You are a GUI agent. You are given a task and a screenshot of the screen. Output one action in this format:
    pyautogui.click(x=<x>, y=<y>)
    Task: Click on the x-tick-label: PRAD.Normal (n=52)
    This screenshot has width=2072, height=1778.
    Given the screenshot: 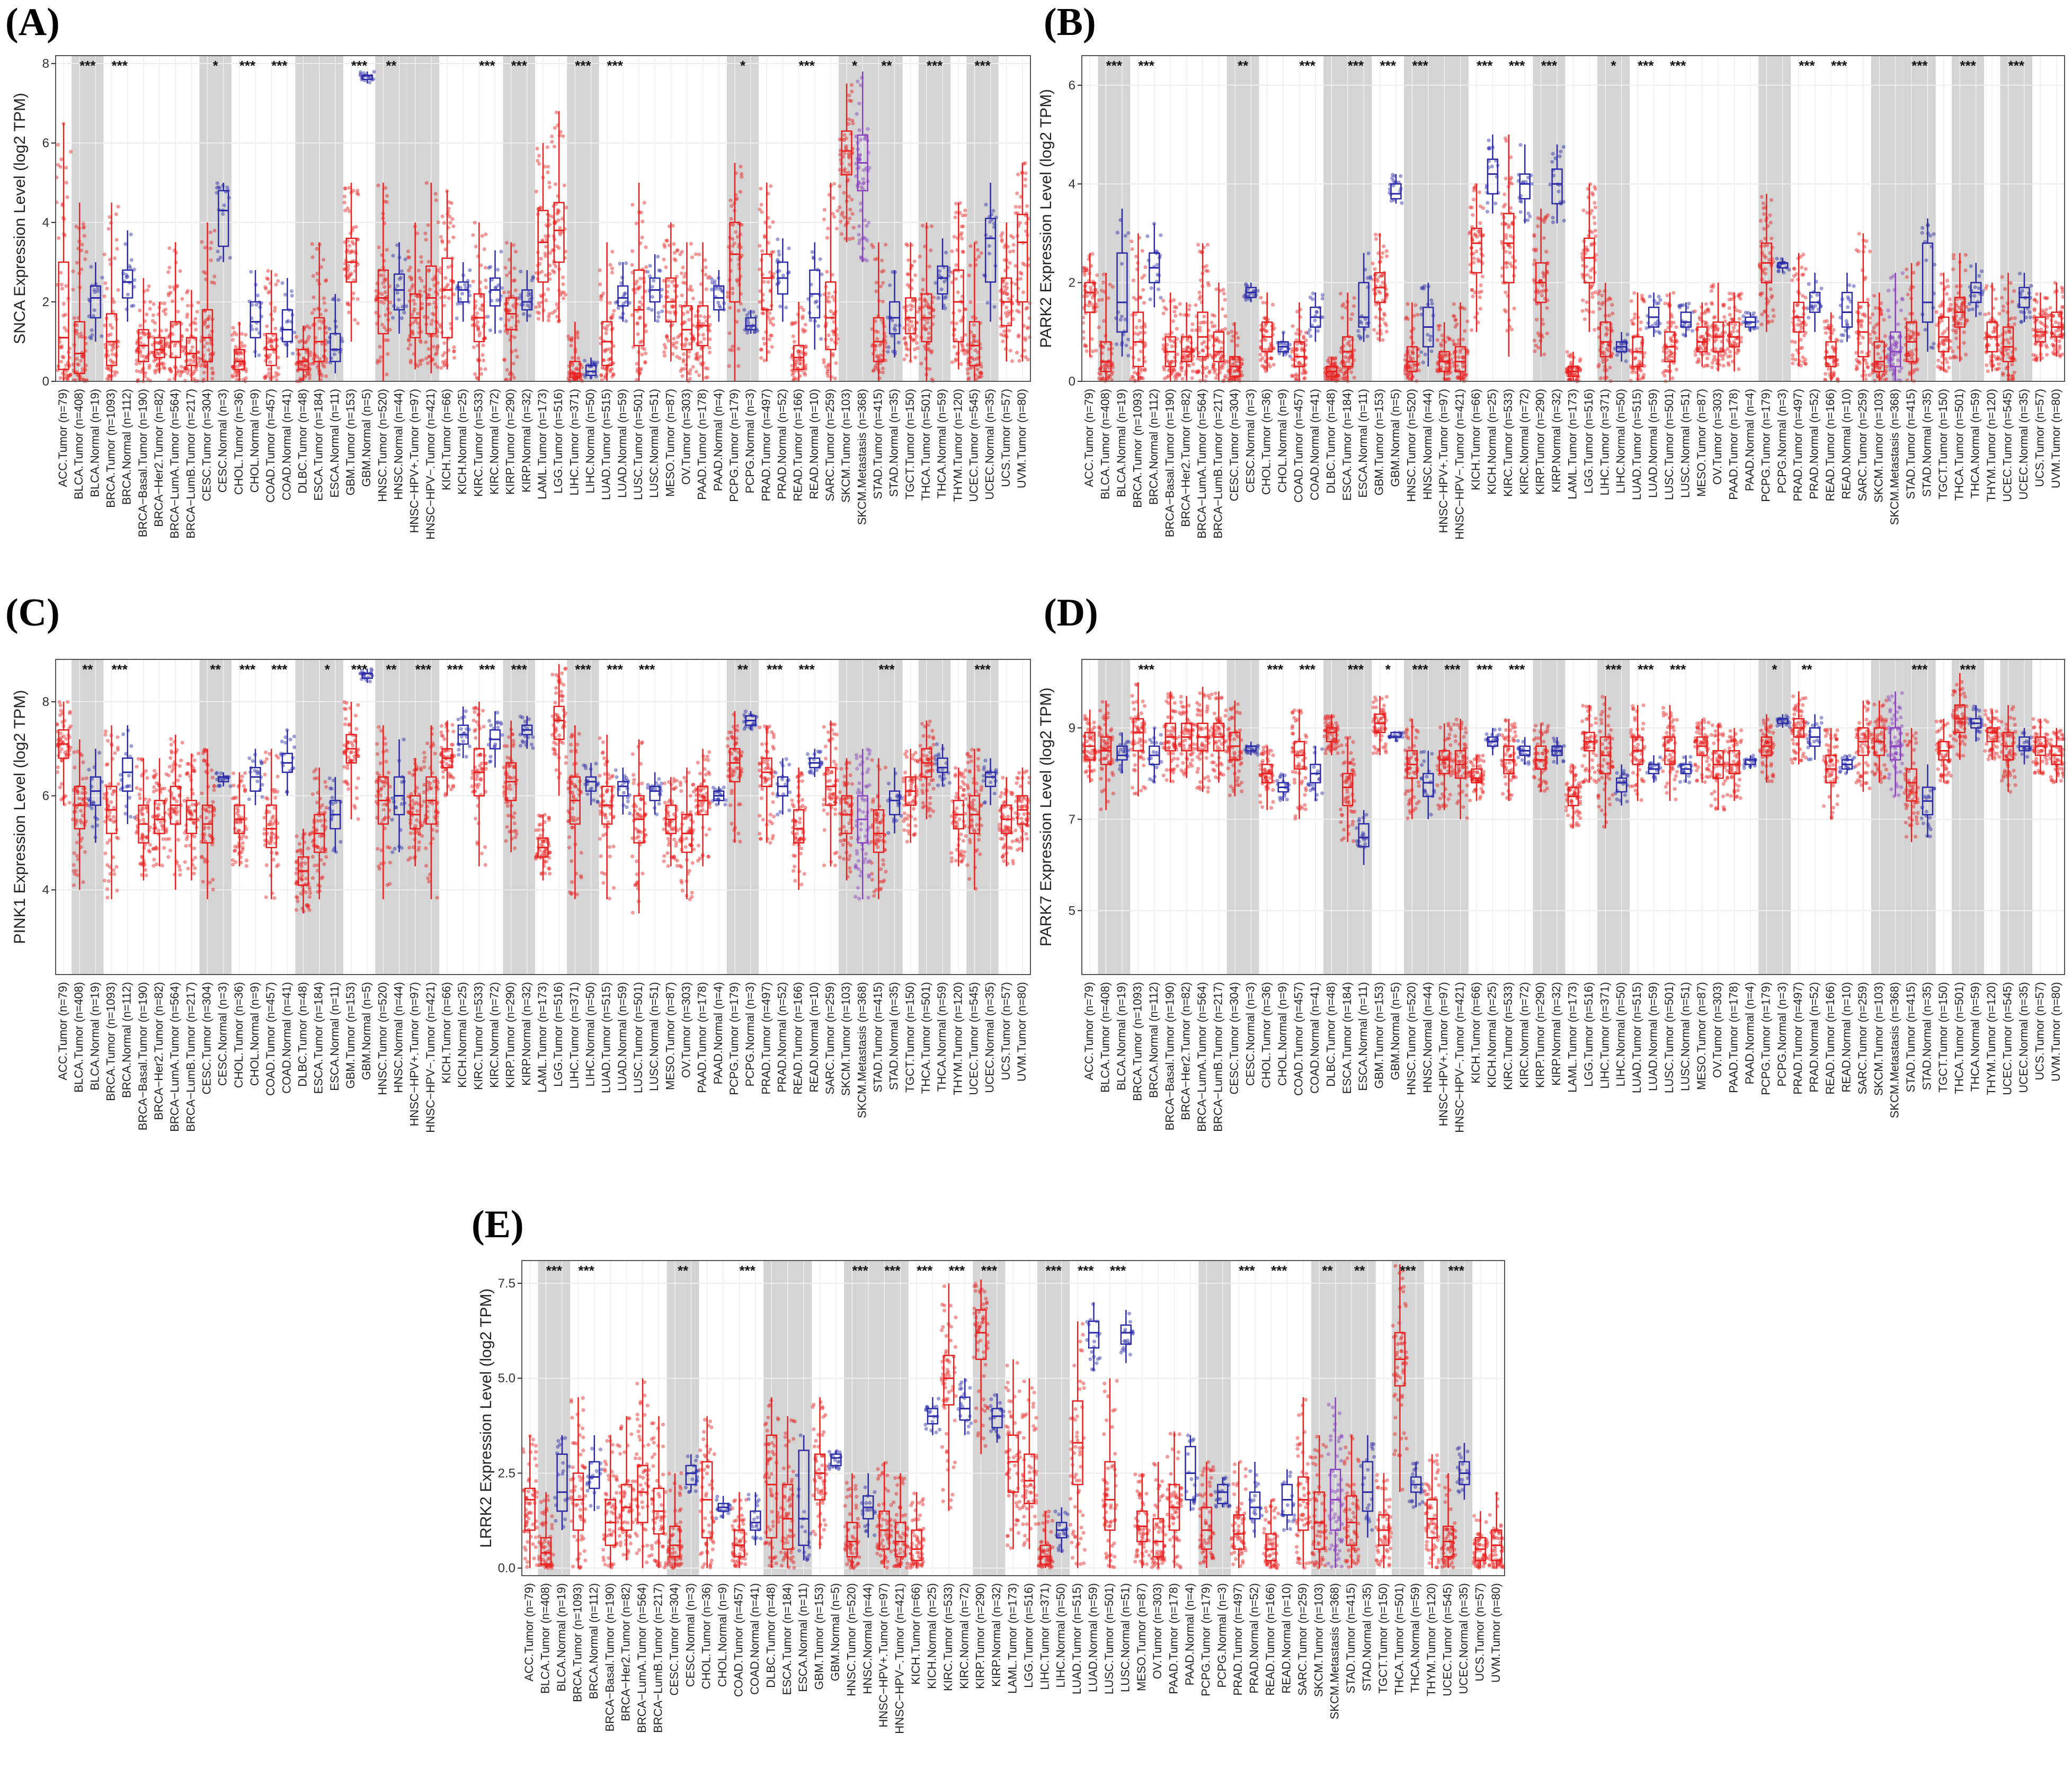 What is the action you would take?
    pyautogui.click(x=781, y=444)
    